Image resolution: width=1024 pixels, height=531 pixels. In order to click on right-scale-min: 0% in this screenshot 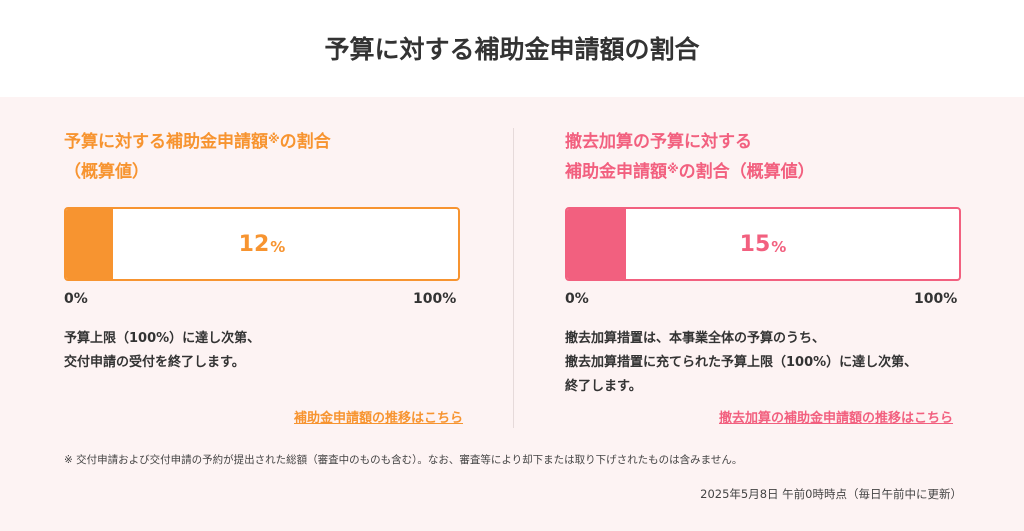, I will do `click(577, 299)`.